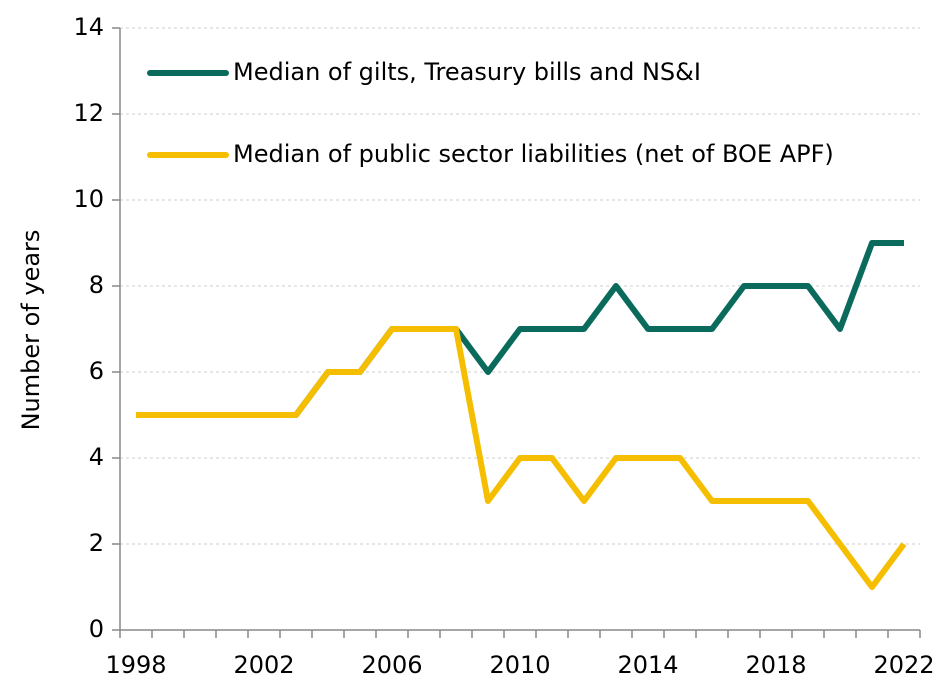 This screenshot has width=946, height=690. I want to click on y-tick-label: 14, so click(88, 27).